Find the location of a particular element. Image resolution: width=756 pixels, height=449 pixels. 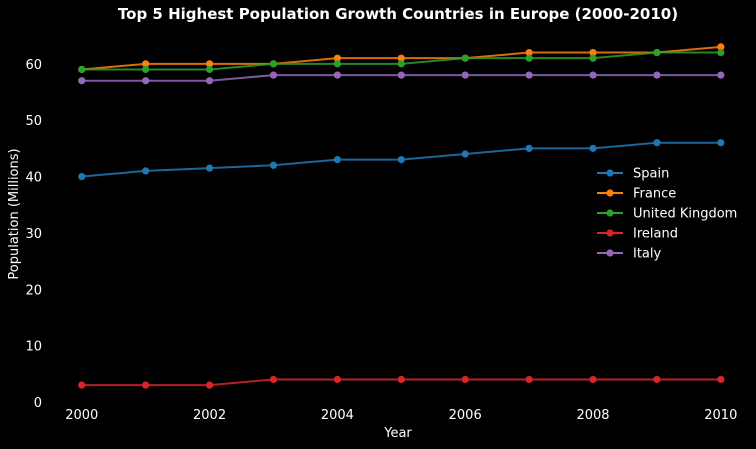

legend-label: Spain is located at coordinates (651, 174).